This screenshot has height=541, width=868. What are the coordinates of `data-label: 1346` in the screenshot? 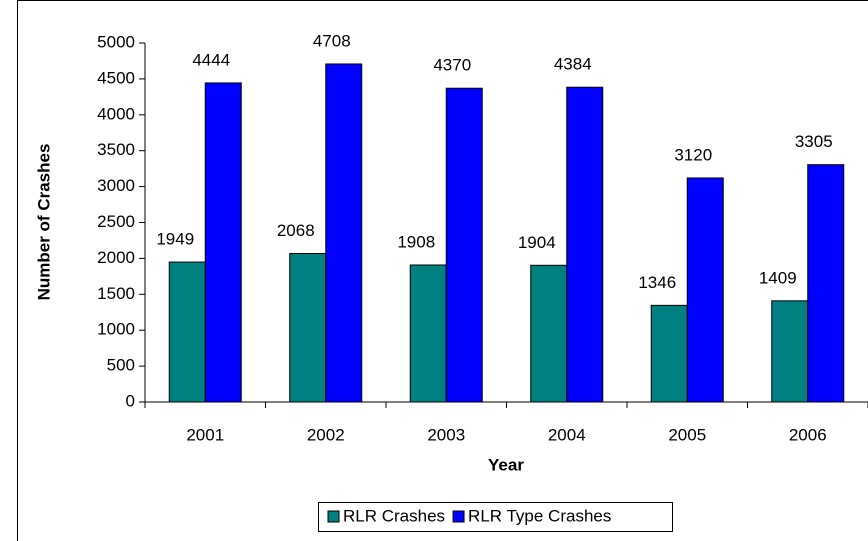 It's located at (657, 282).